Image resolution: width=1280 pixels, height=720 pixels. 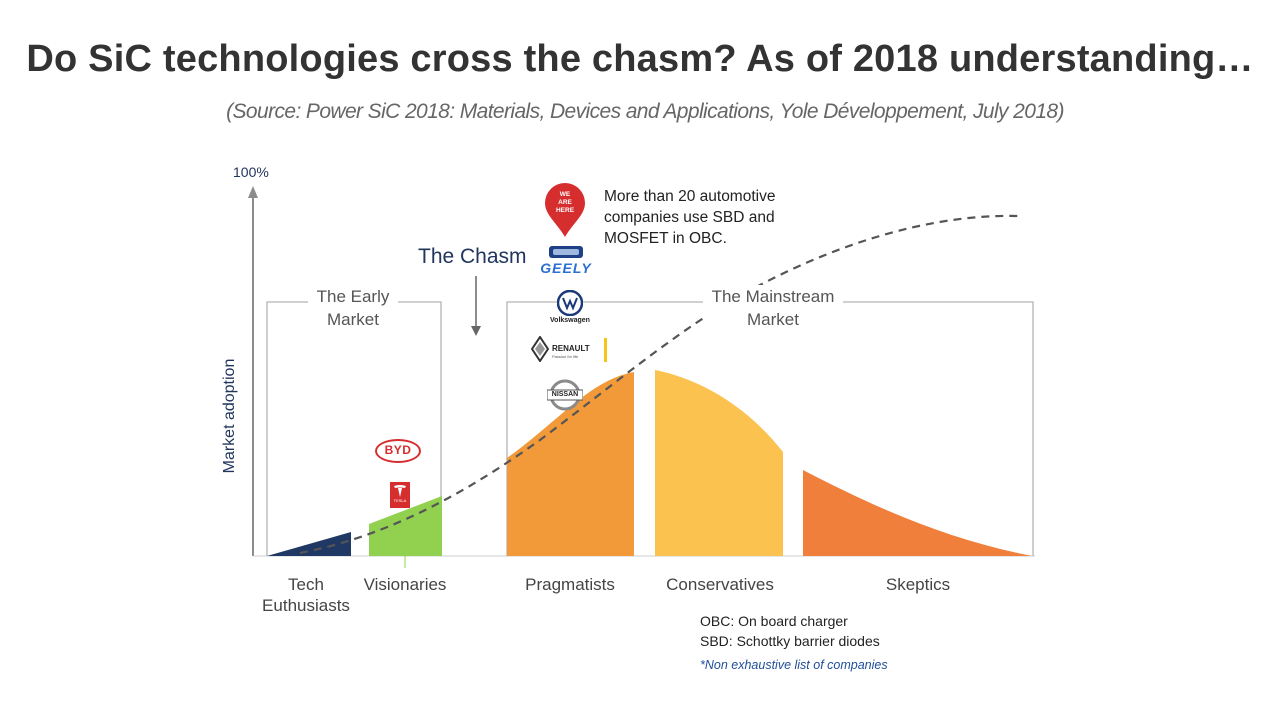 What do you see at coordinates (720, 584) in the screenshot?
I see `segment-label-conservatives: Conservatives` at bounding box center [720, 584].